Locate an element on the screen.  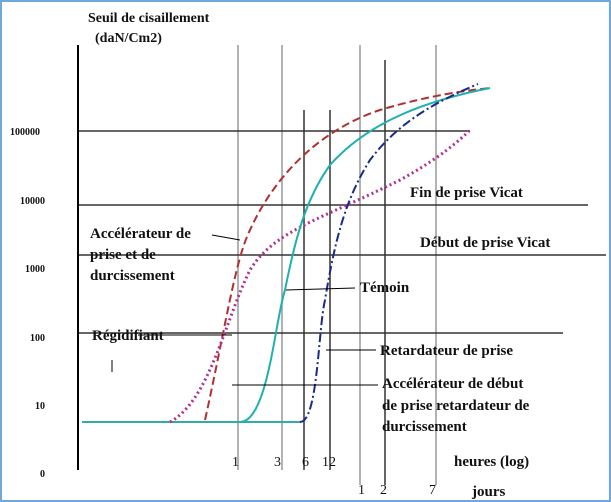
label: prise et de is located at coordinates (123, 255).